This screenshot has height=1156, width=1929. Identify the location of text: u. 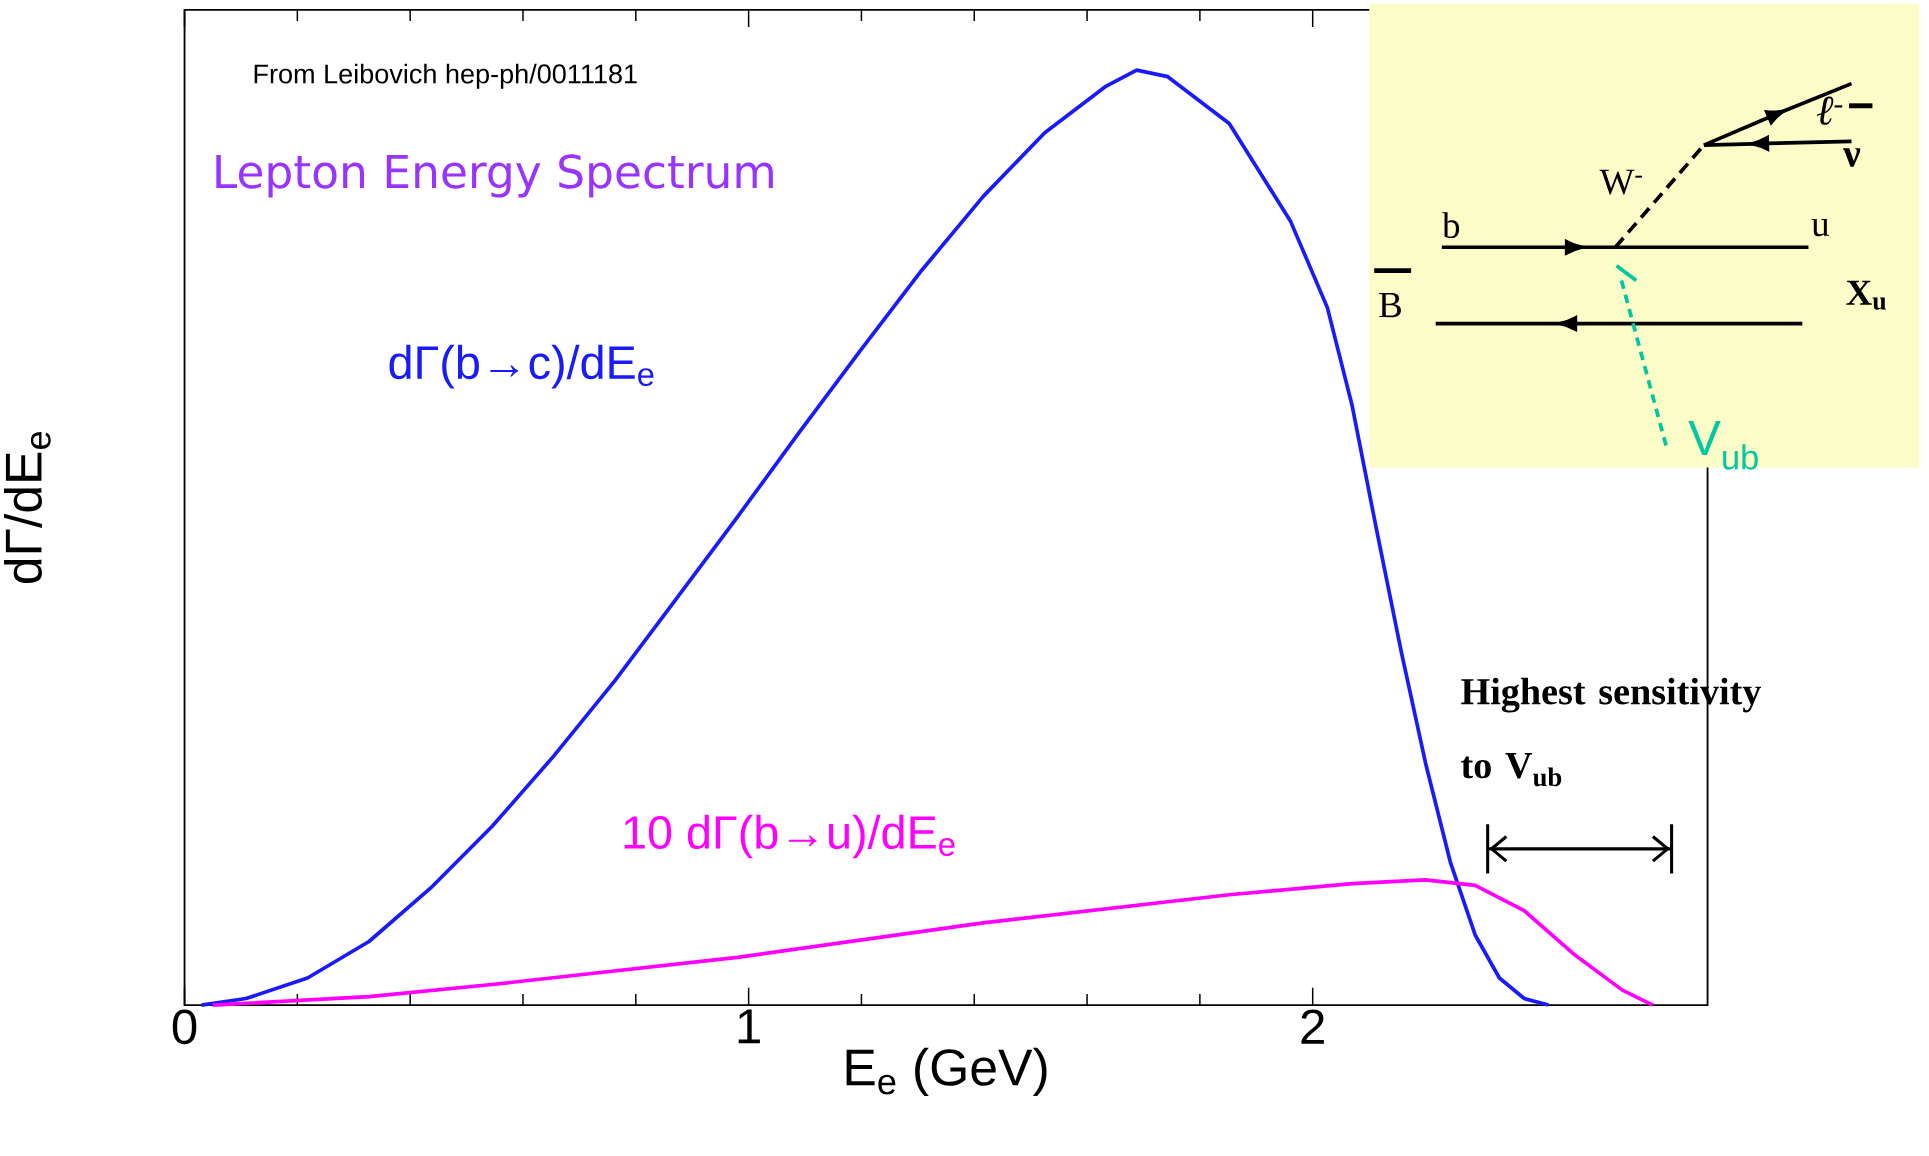
(1820, 227).